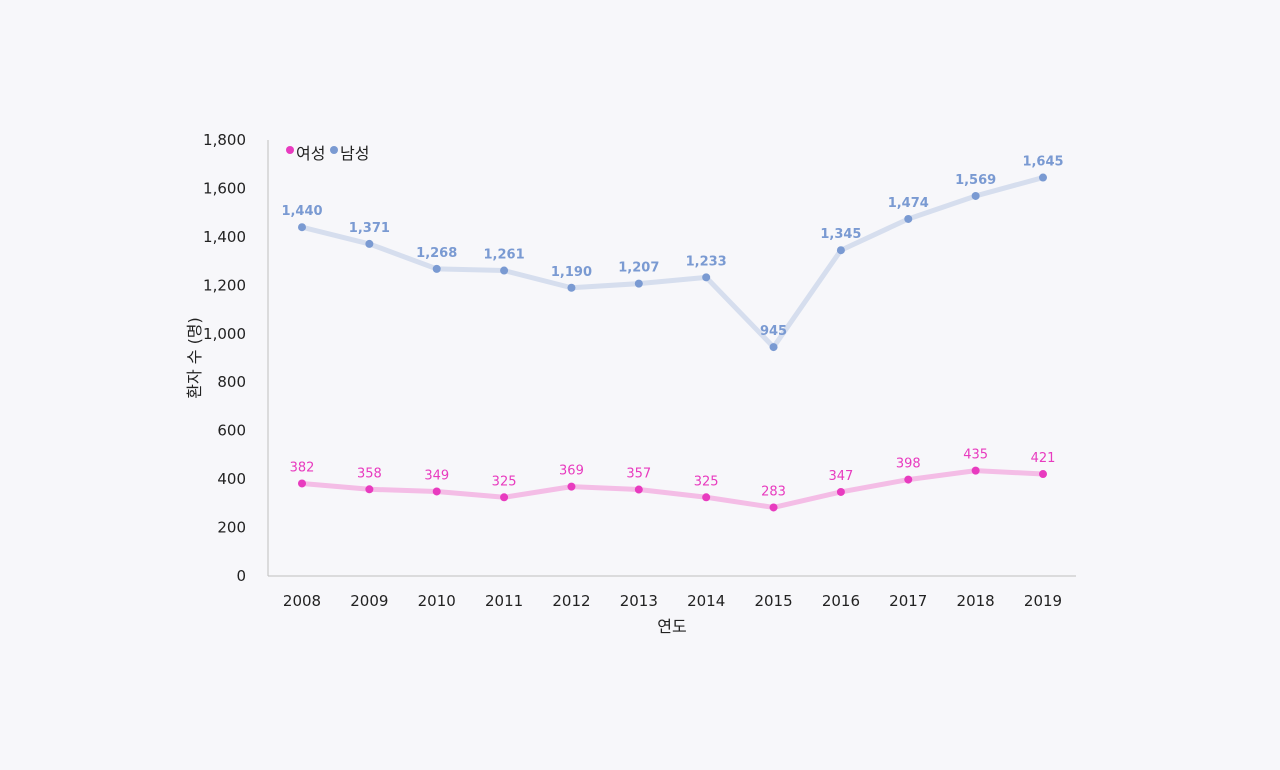 The height and width of the screenshot is (770, 1280). I want to click on x-axis-title: 연도, so click(671, 626).